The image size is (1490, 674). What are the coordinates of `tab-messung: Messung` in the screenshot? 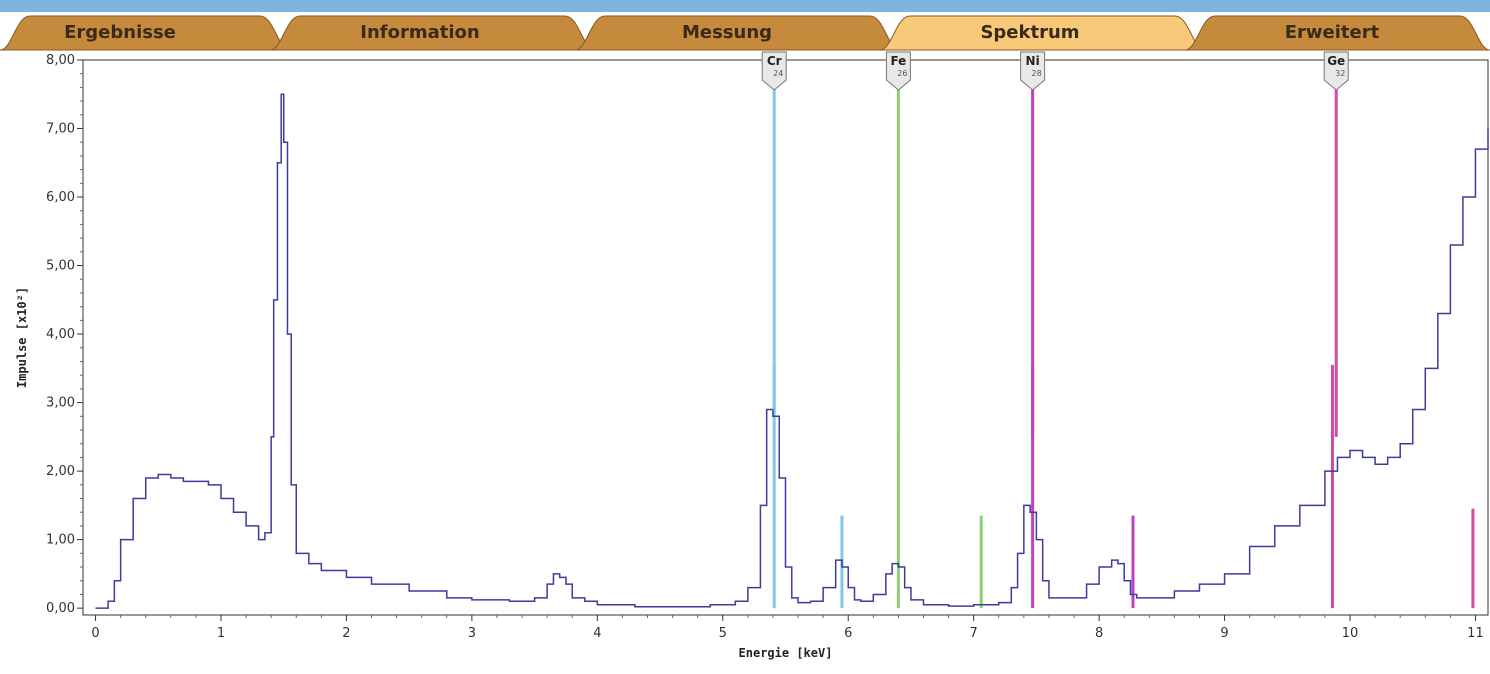 It's located at (727, 32).